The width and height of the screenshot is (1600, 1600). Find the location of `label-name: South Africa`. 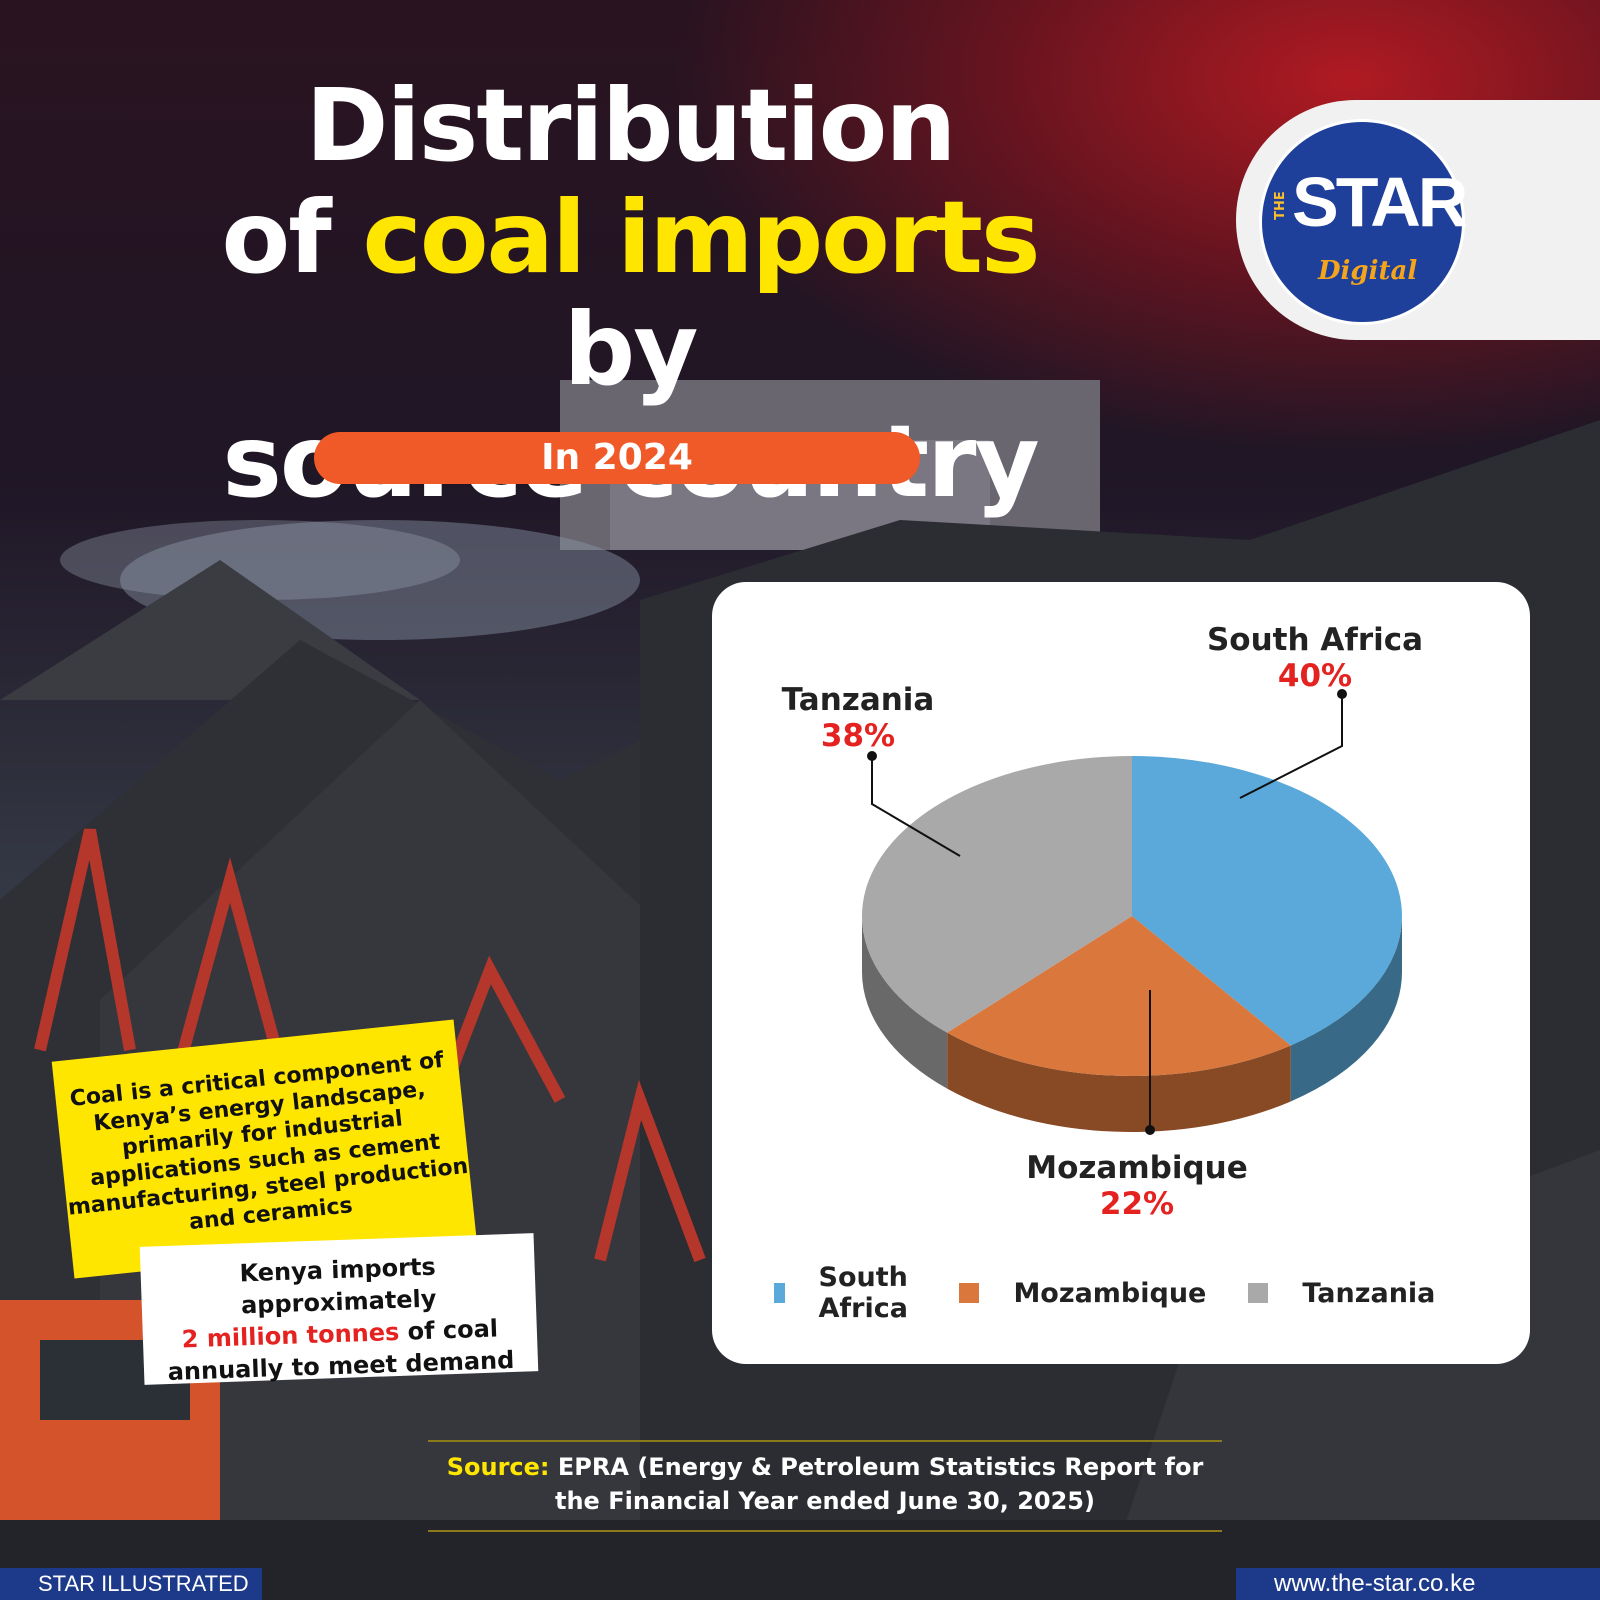

label-name: South Africa is located at coordinates (1315, 640).